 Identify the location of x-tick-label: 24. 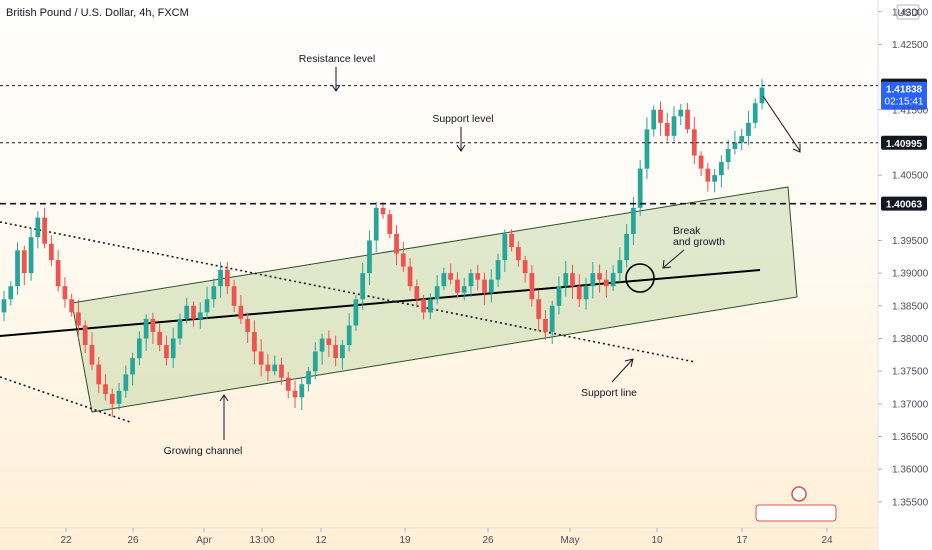
(827, 540).